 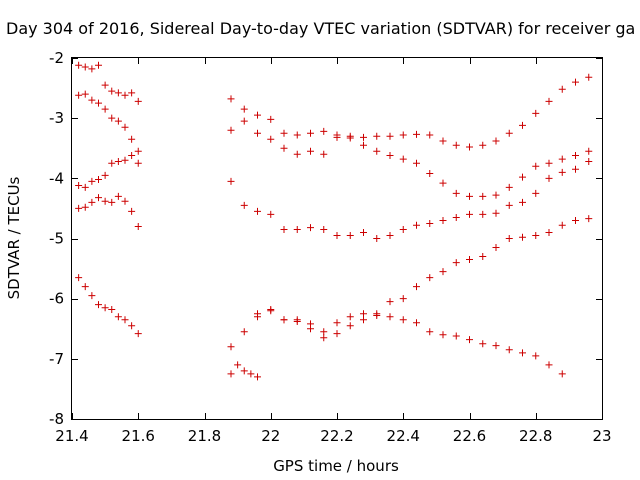 What do you see at coordinates (71, 436) in the screenshot?
I see `x-tick-label: 21.4` at bounding box center [71, 436].